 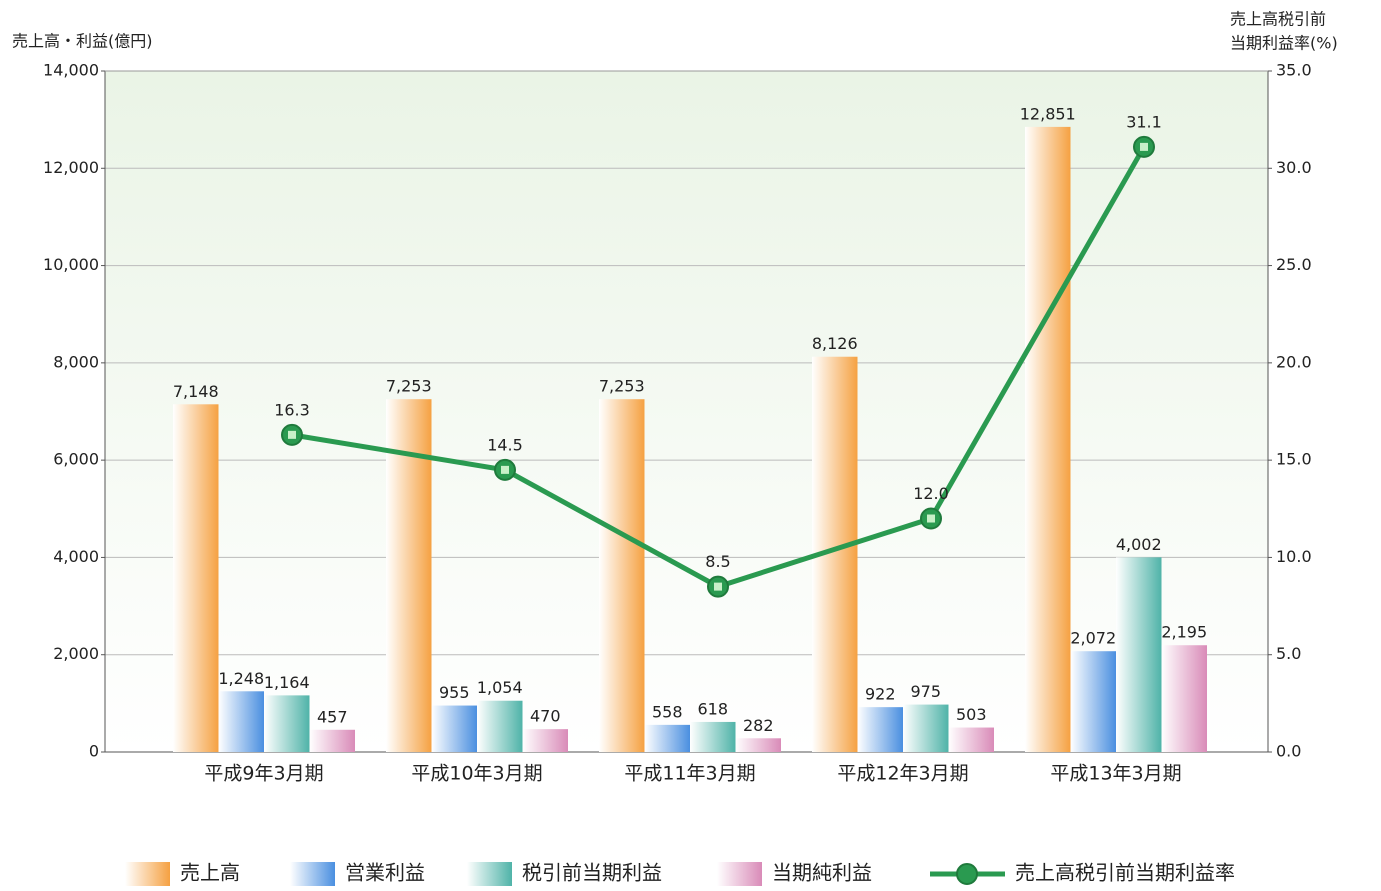 I want to click on y-tick-label: 4,000, so click(x=76, y=556).